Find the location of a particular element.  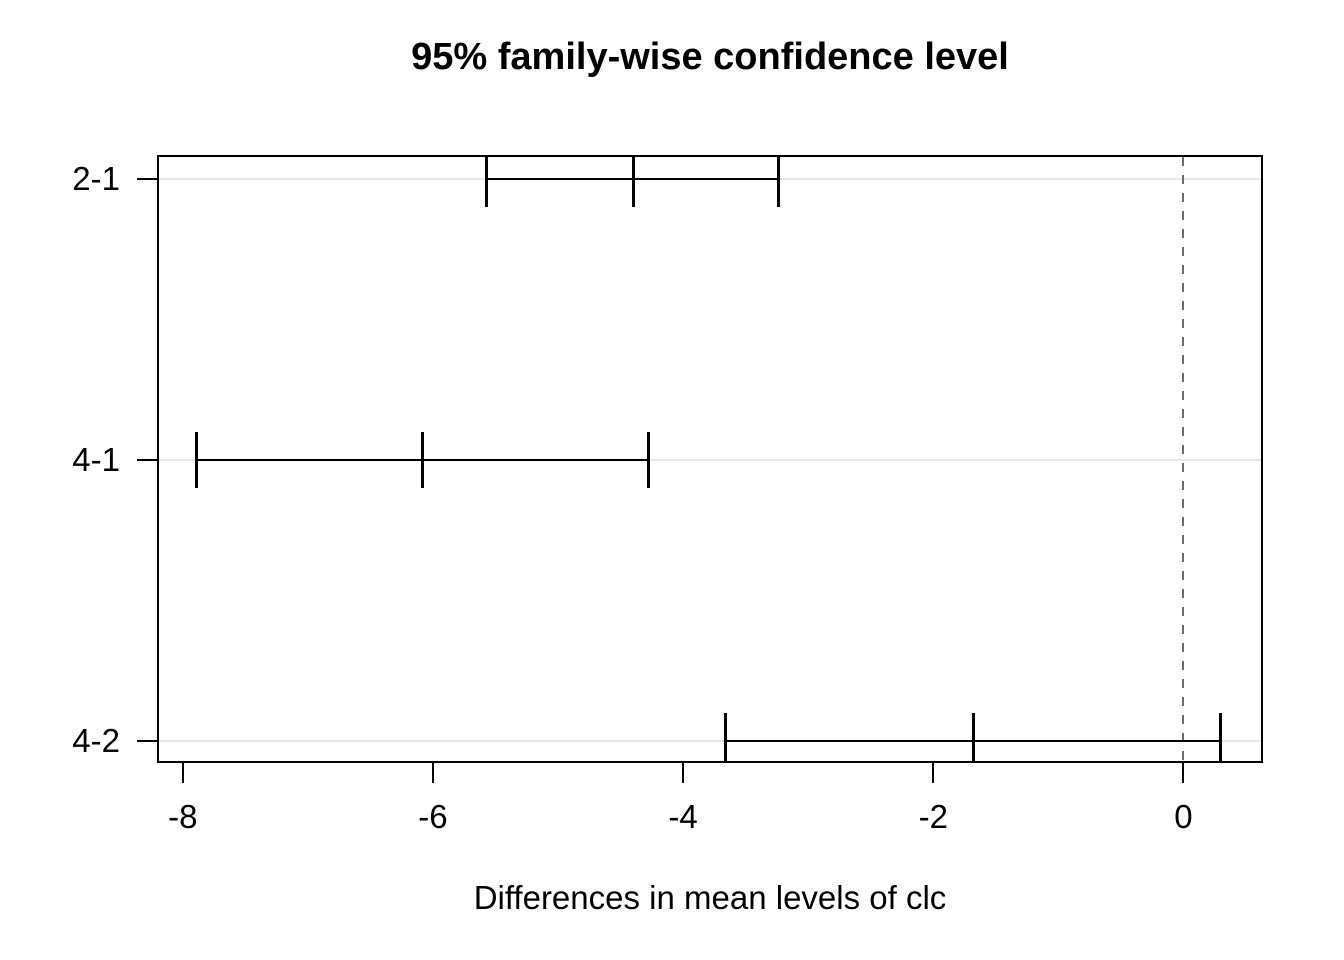

x-axis-label: Differences in mean levels of clc is located at coordinates (710, 897).